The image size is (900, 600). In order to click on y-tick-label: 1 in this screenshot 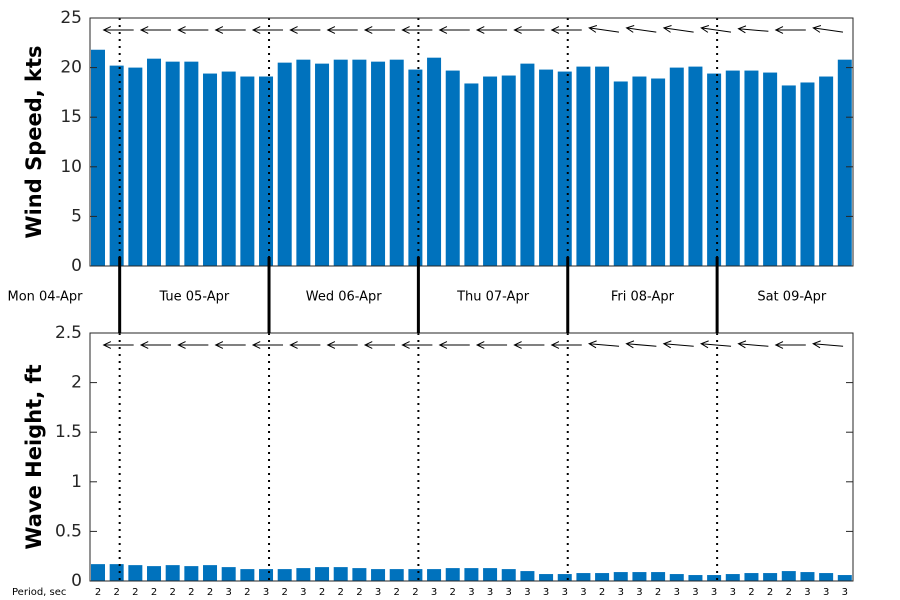, I will do `click(76, 482)`.